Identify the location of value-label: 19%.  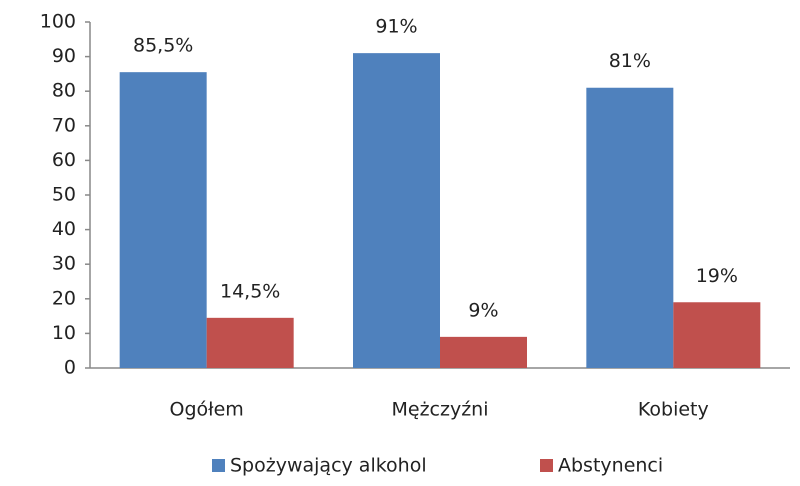
(717, 276).